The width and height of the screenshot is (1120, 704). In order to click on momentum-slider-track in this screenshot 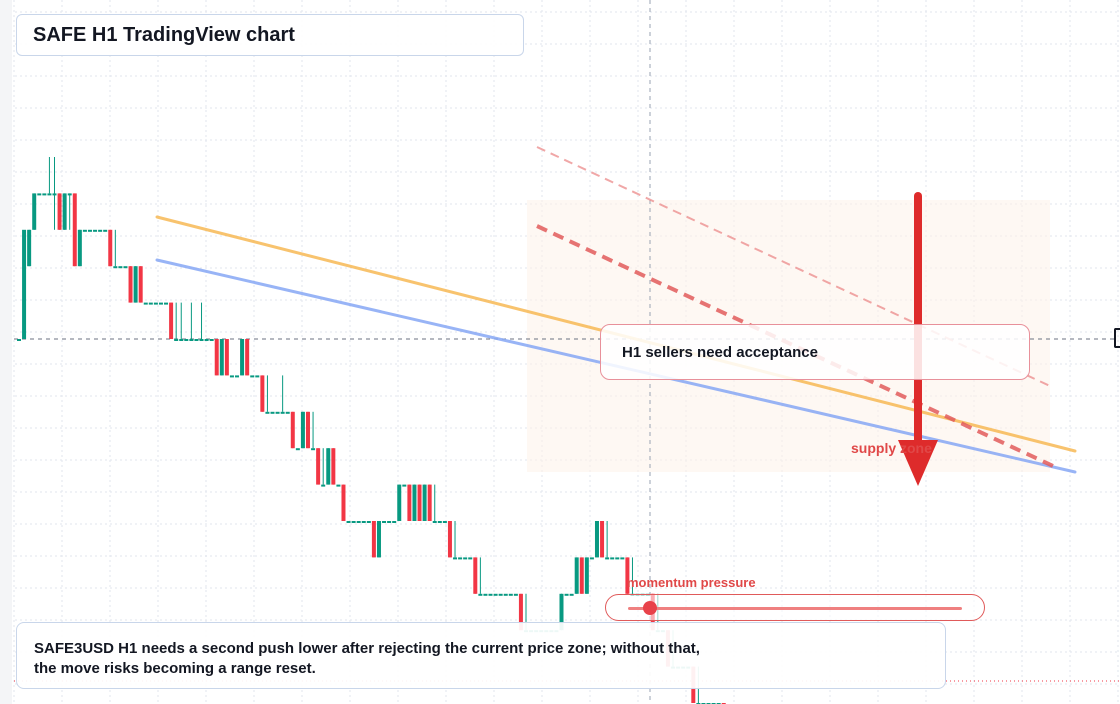, I will do `click(795, 608)`.